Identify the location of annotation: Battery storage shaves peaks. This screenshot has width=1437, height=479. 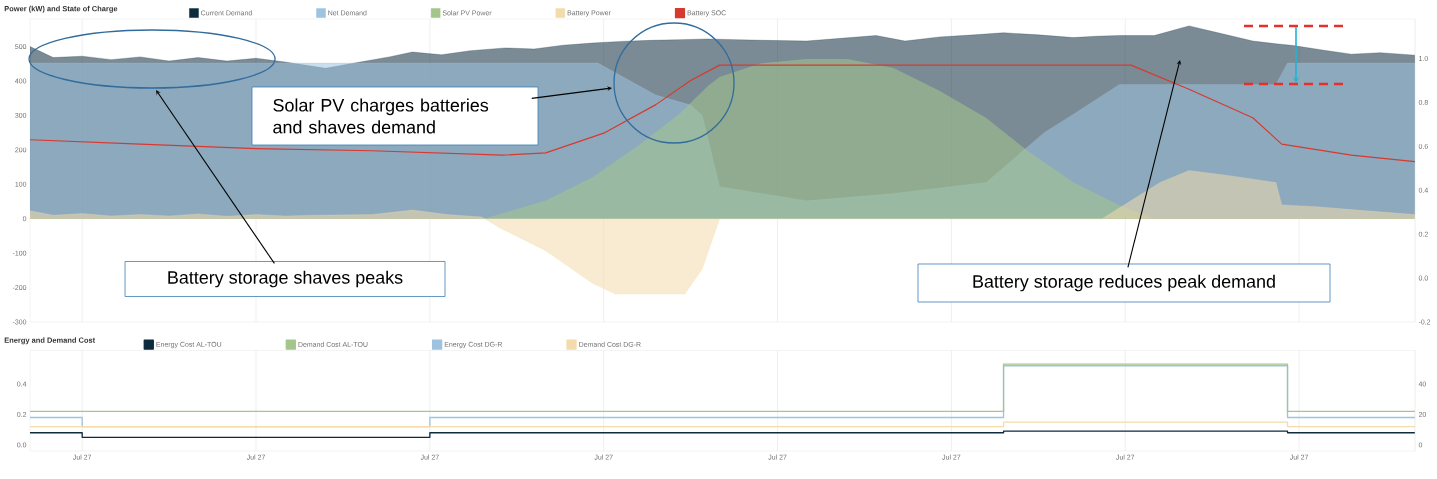
(285, 279).